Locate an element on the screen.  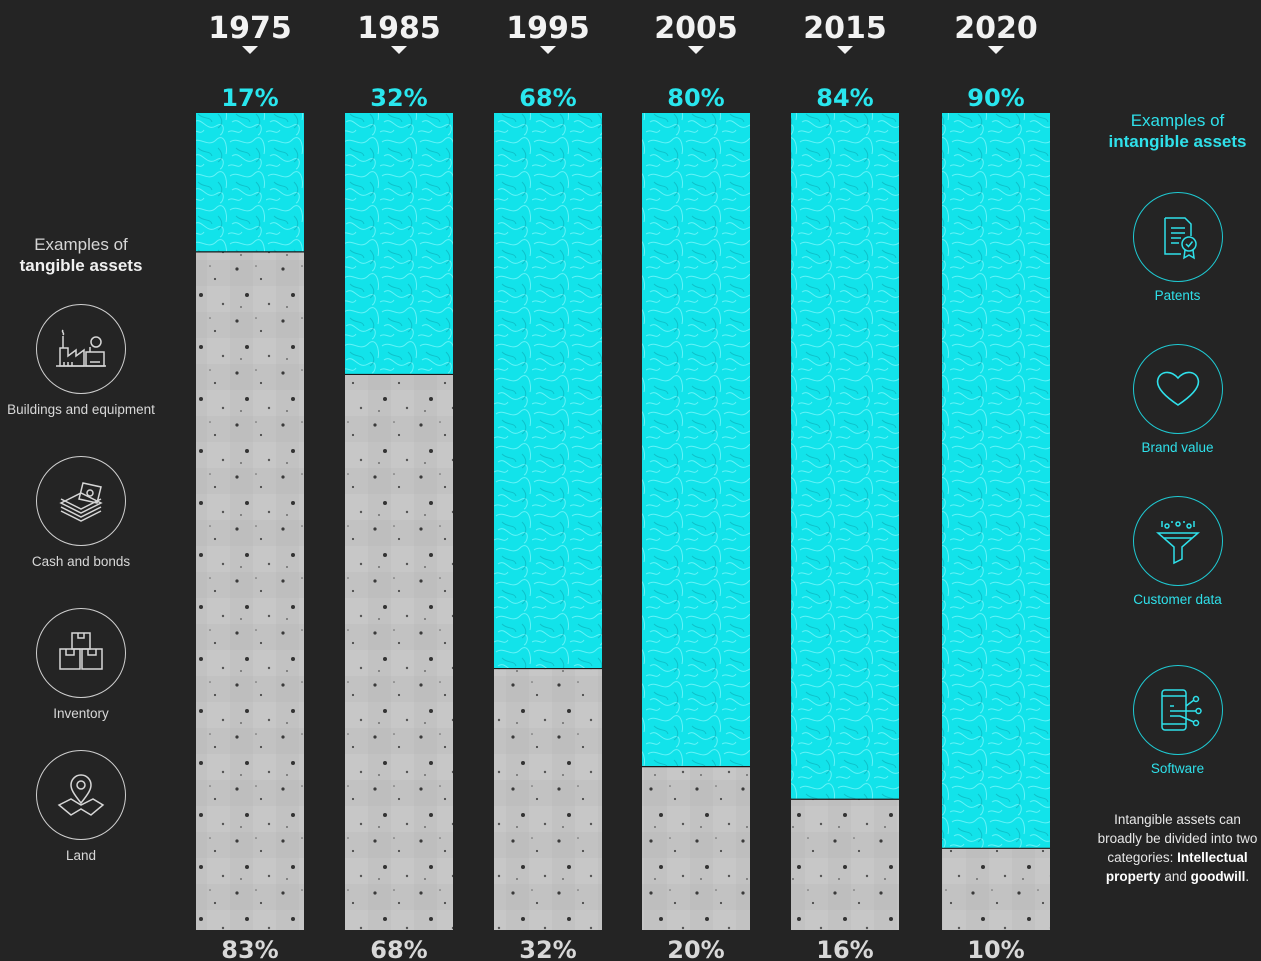
bar-intangible-1995 is located at coordinates (548, 391).